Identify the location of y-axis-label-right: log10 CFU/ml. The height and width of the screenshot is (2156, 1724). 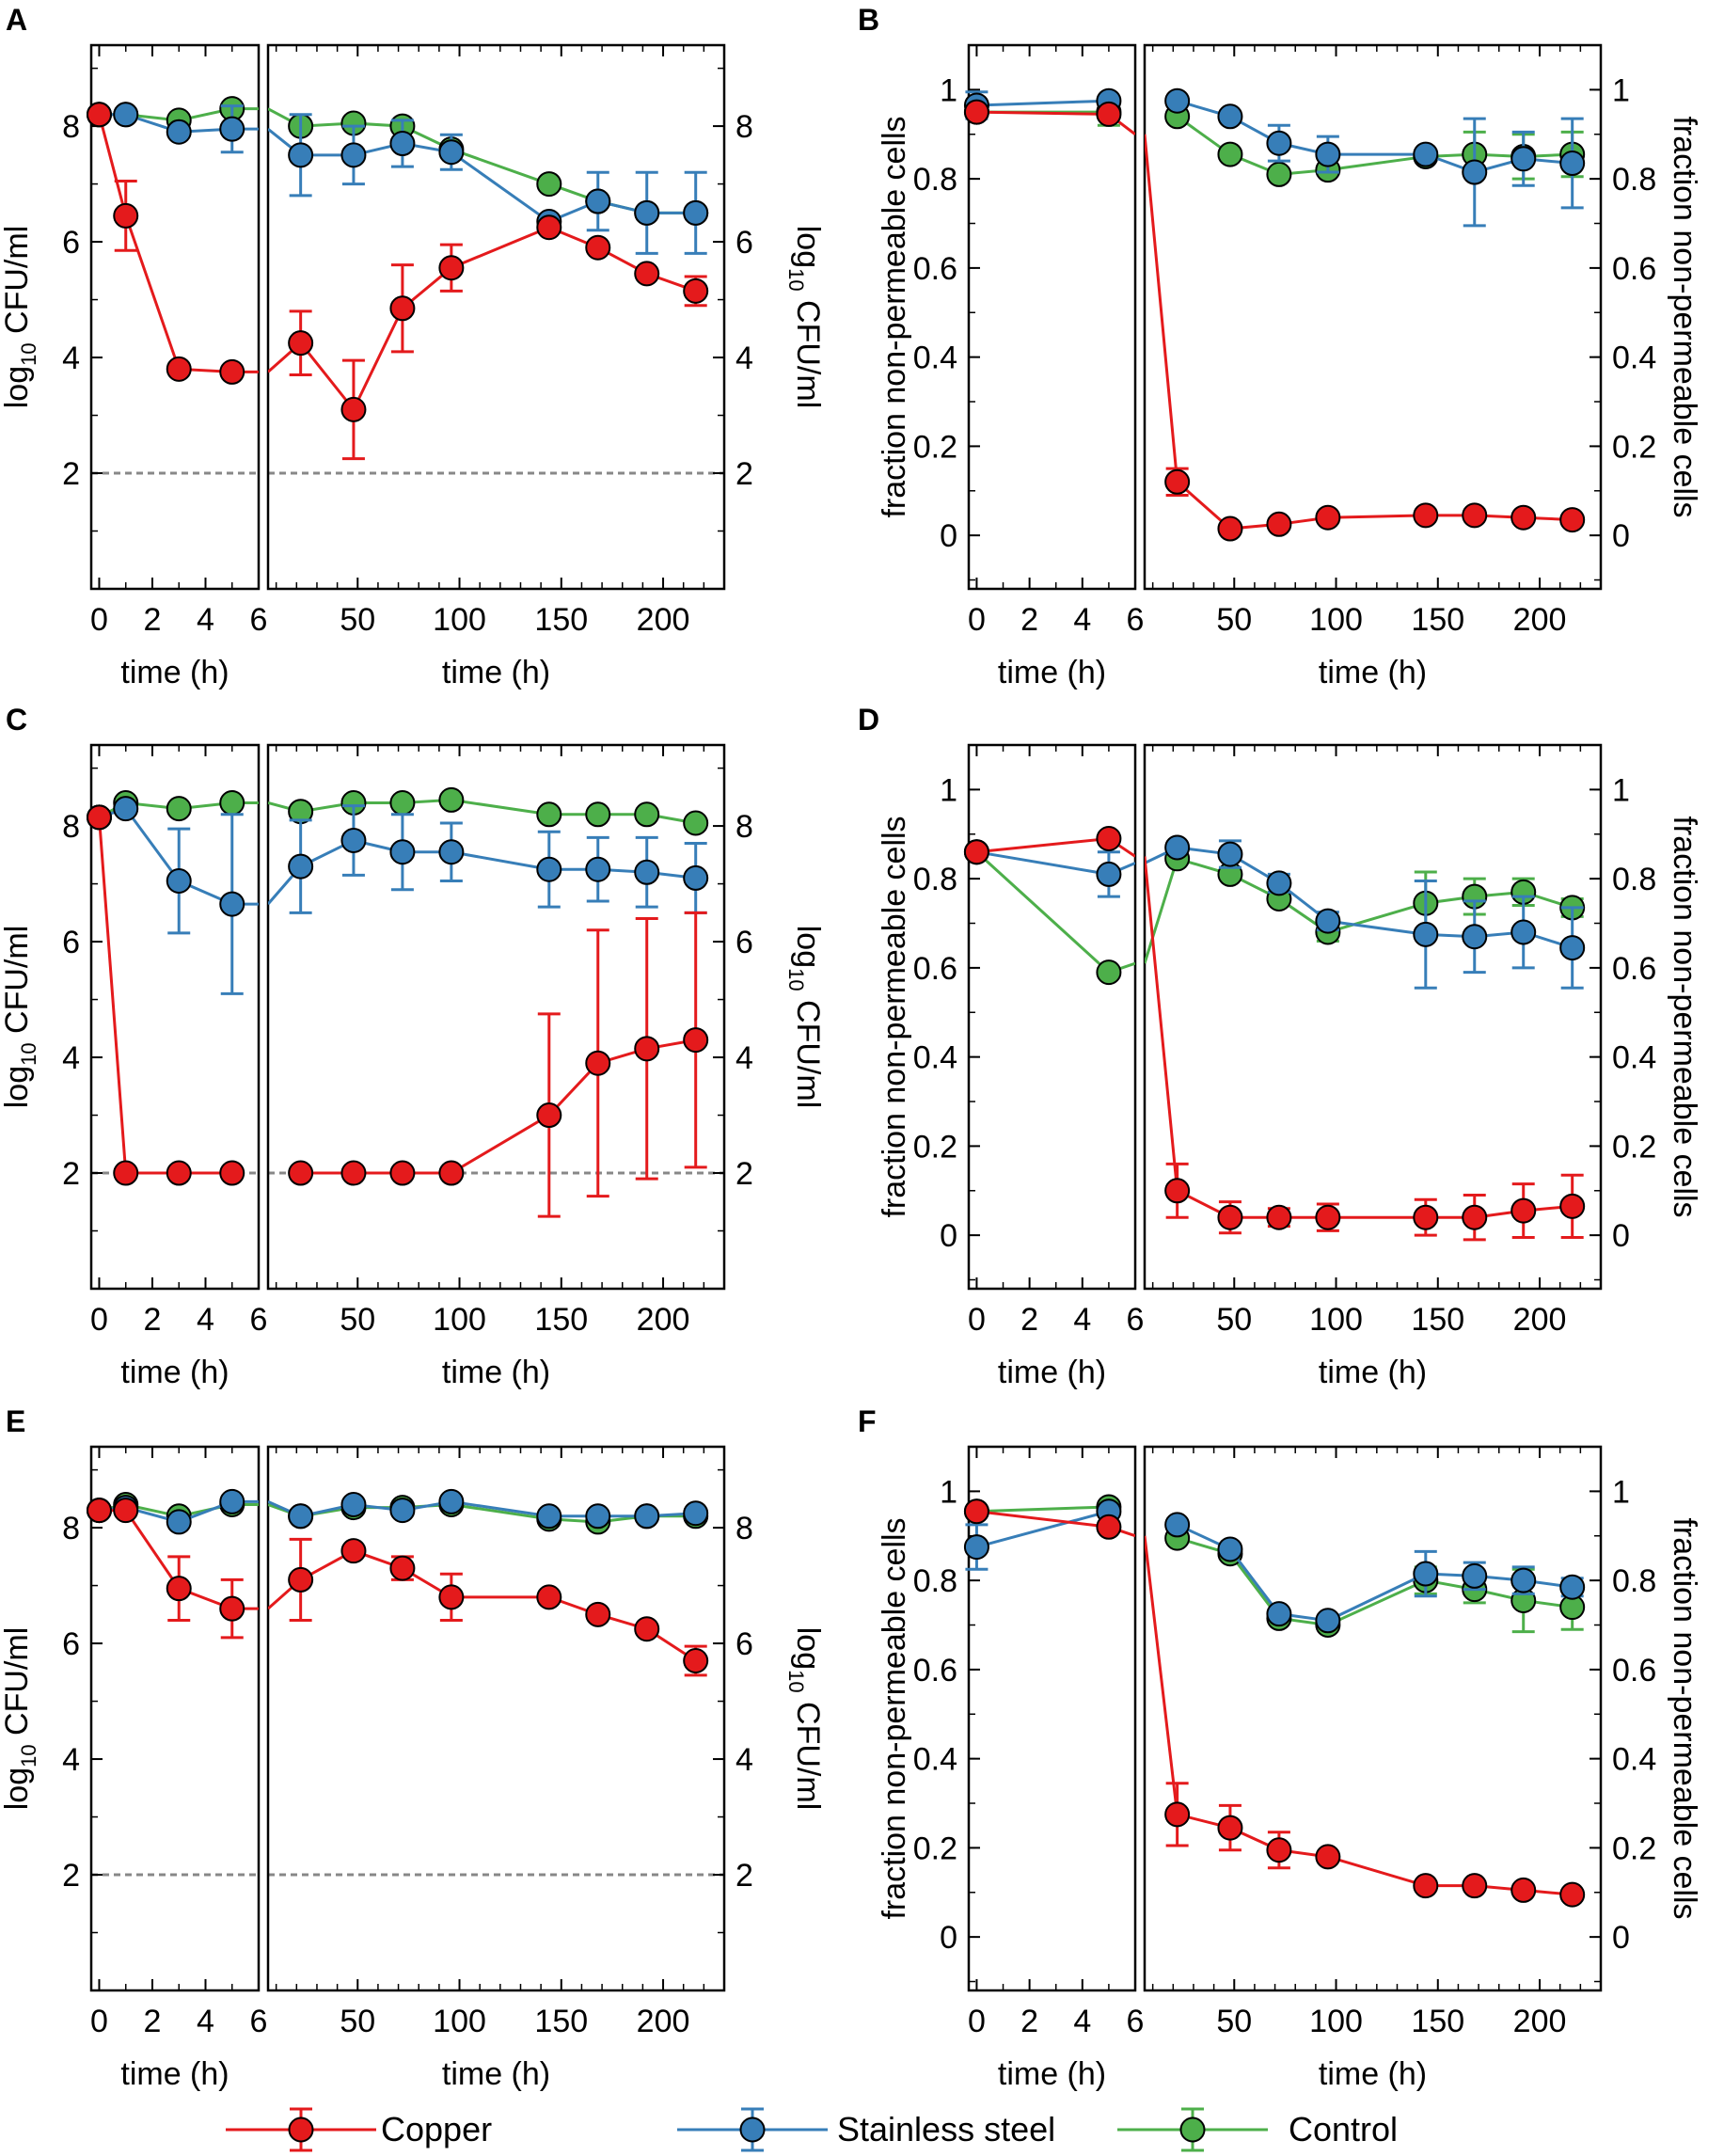
(805, 1017).